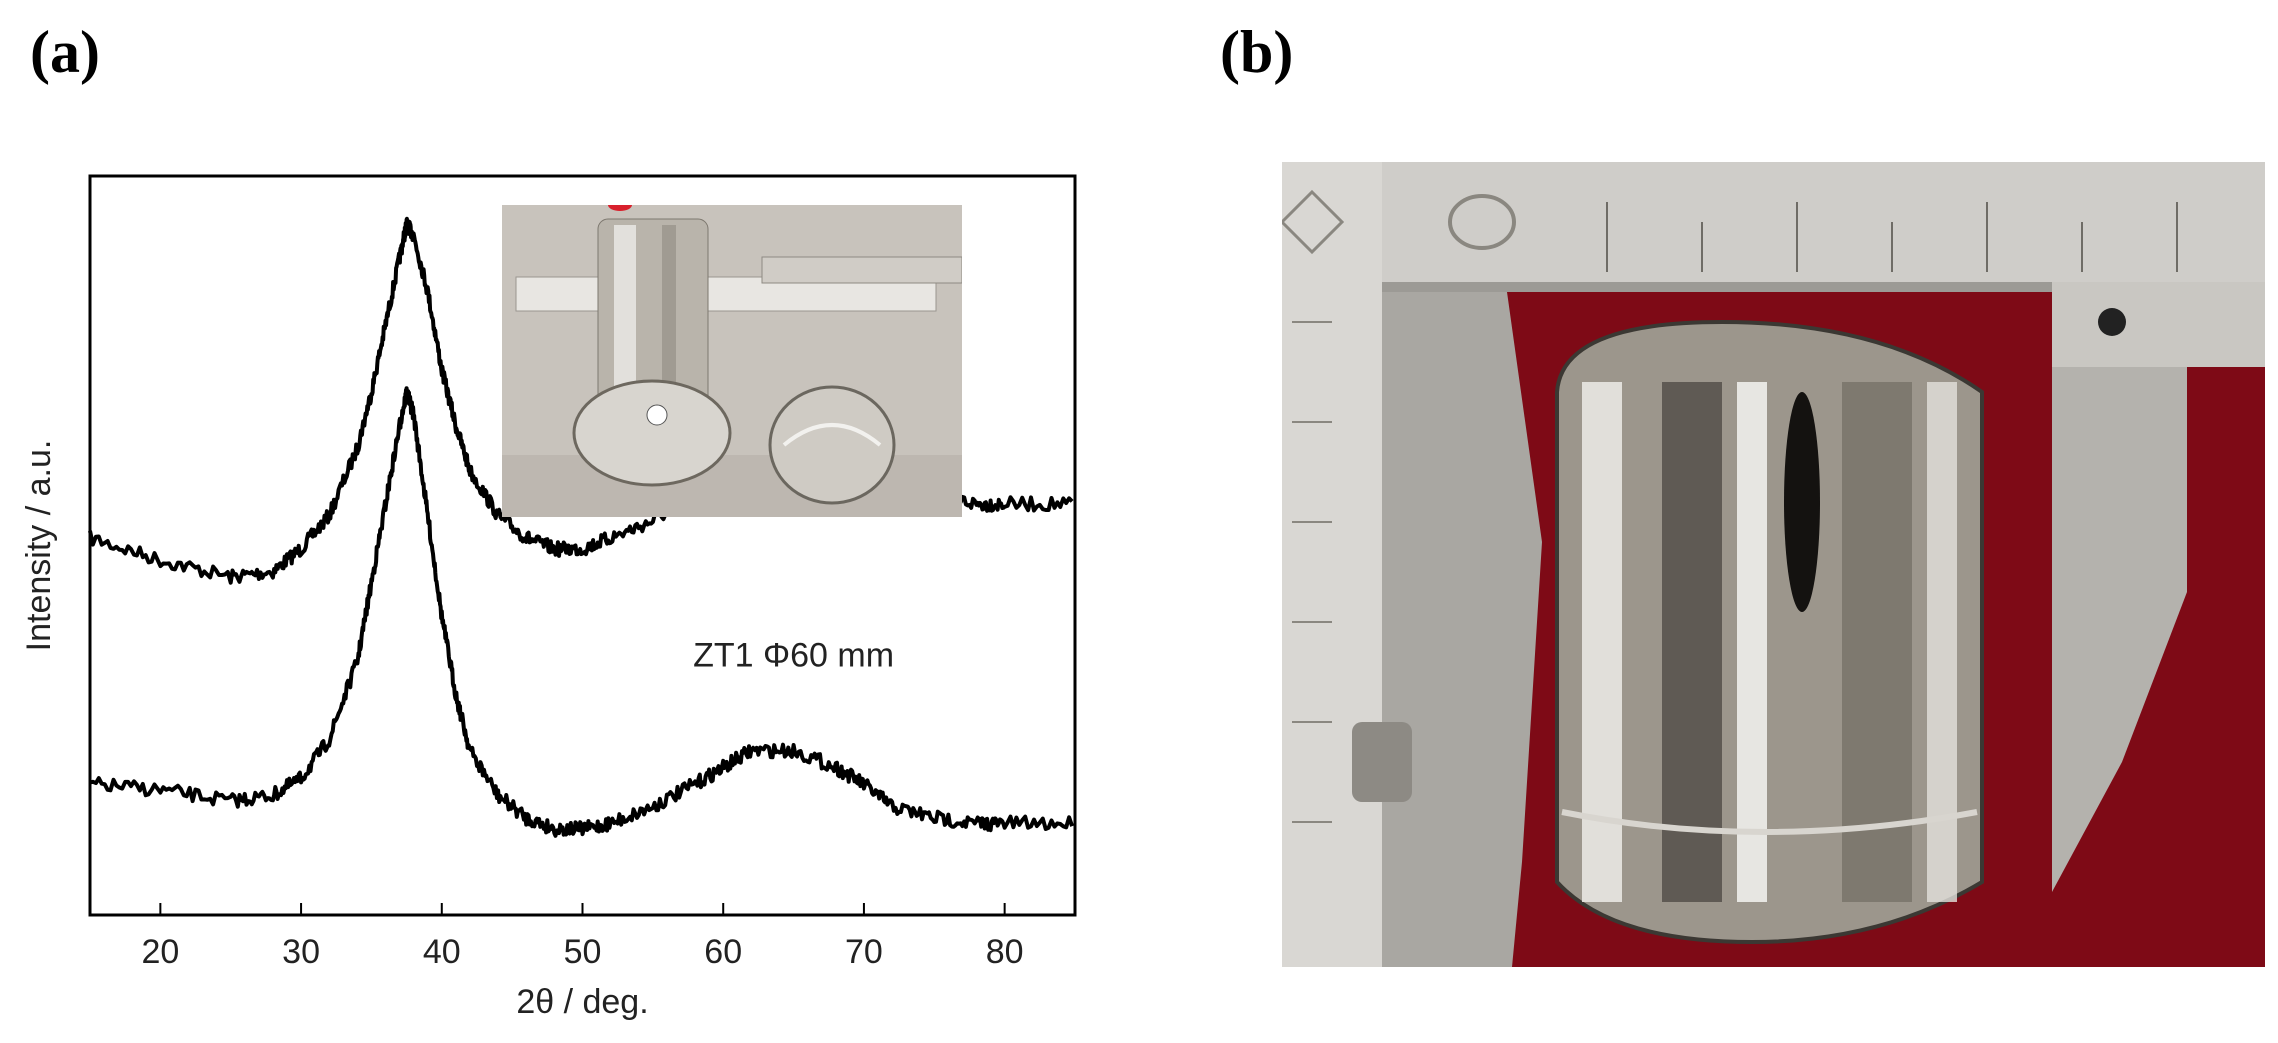  Describe the element at coordinates (39, 546) in the screenshot. I see `y-axis-label: Intensity / a.u.` at that location.